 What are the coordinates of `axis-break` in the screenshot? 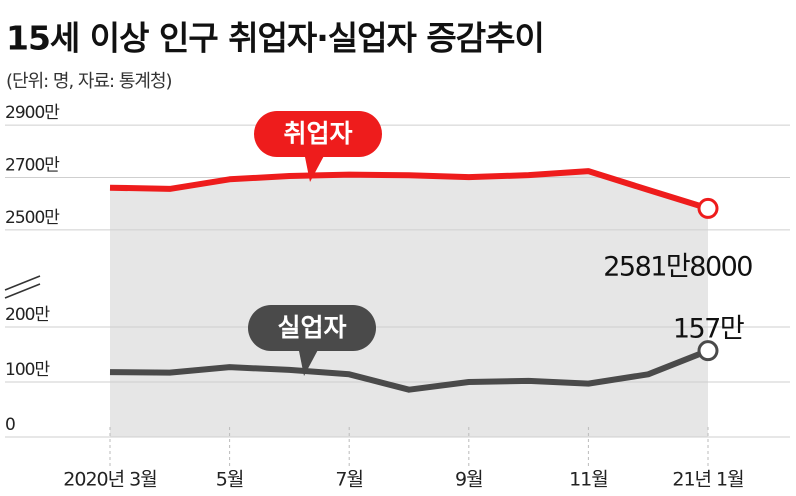 It's located at (22, 287).